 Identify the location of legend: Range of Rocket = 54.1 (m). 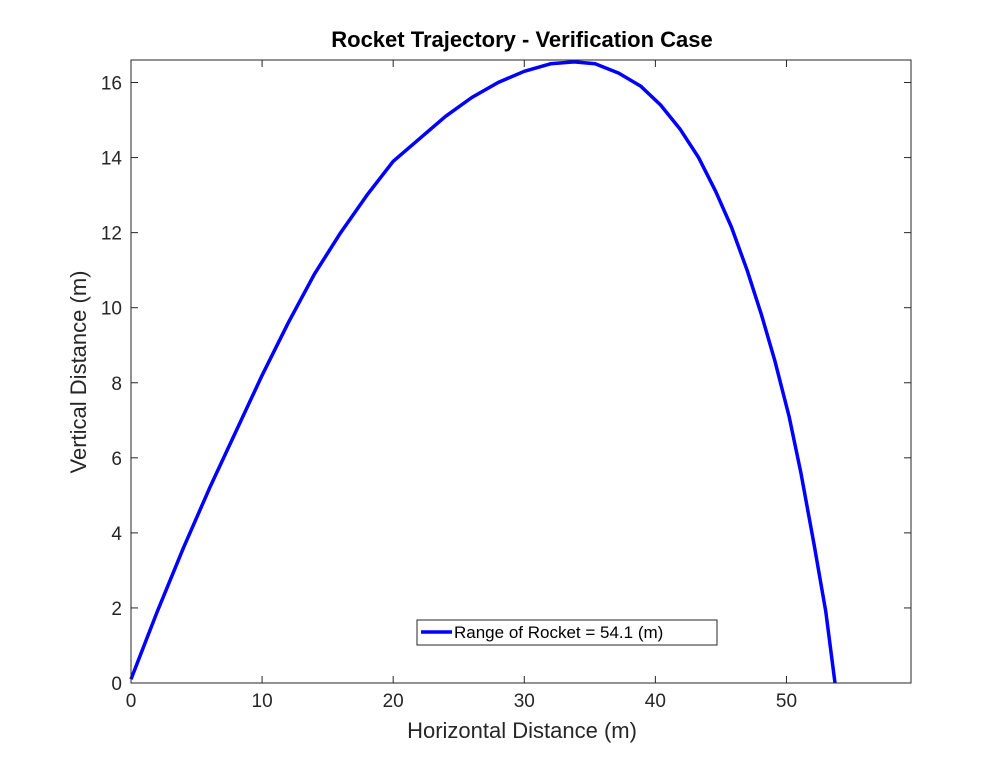
(567, 632).